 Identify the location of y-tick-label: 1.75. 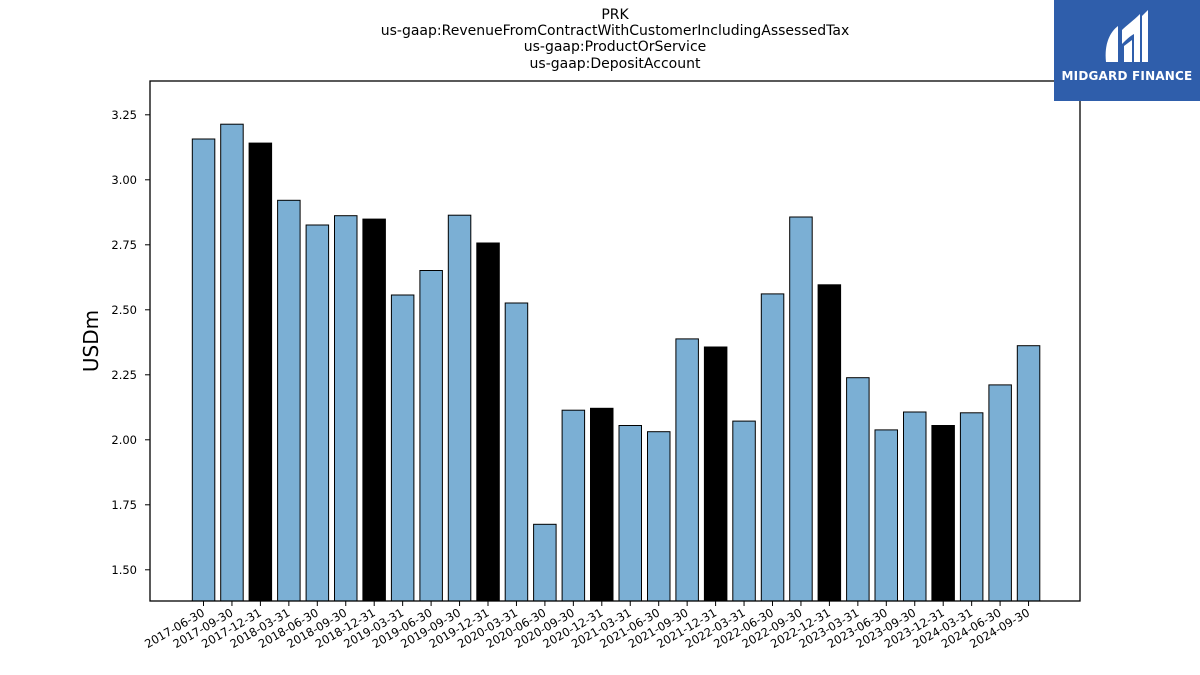
(124, 505).